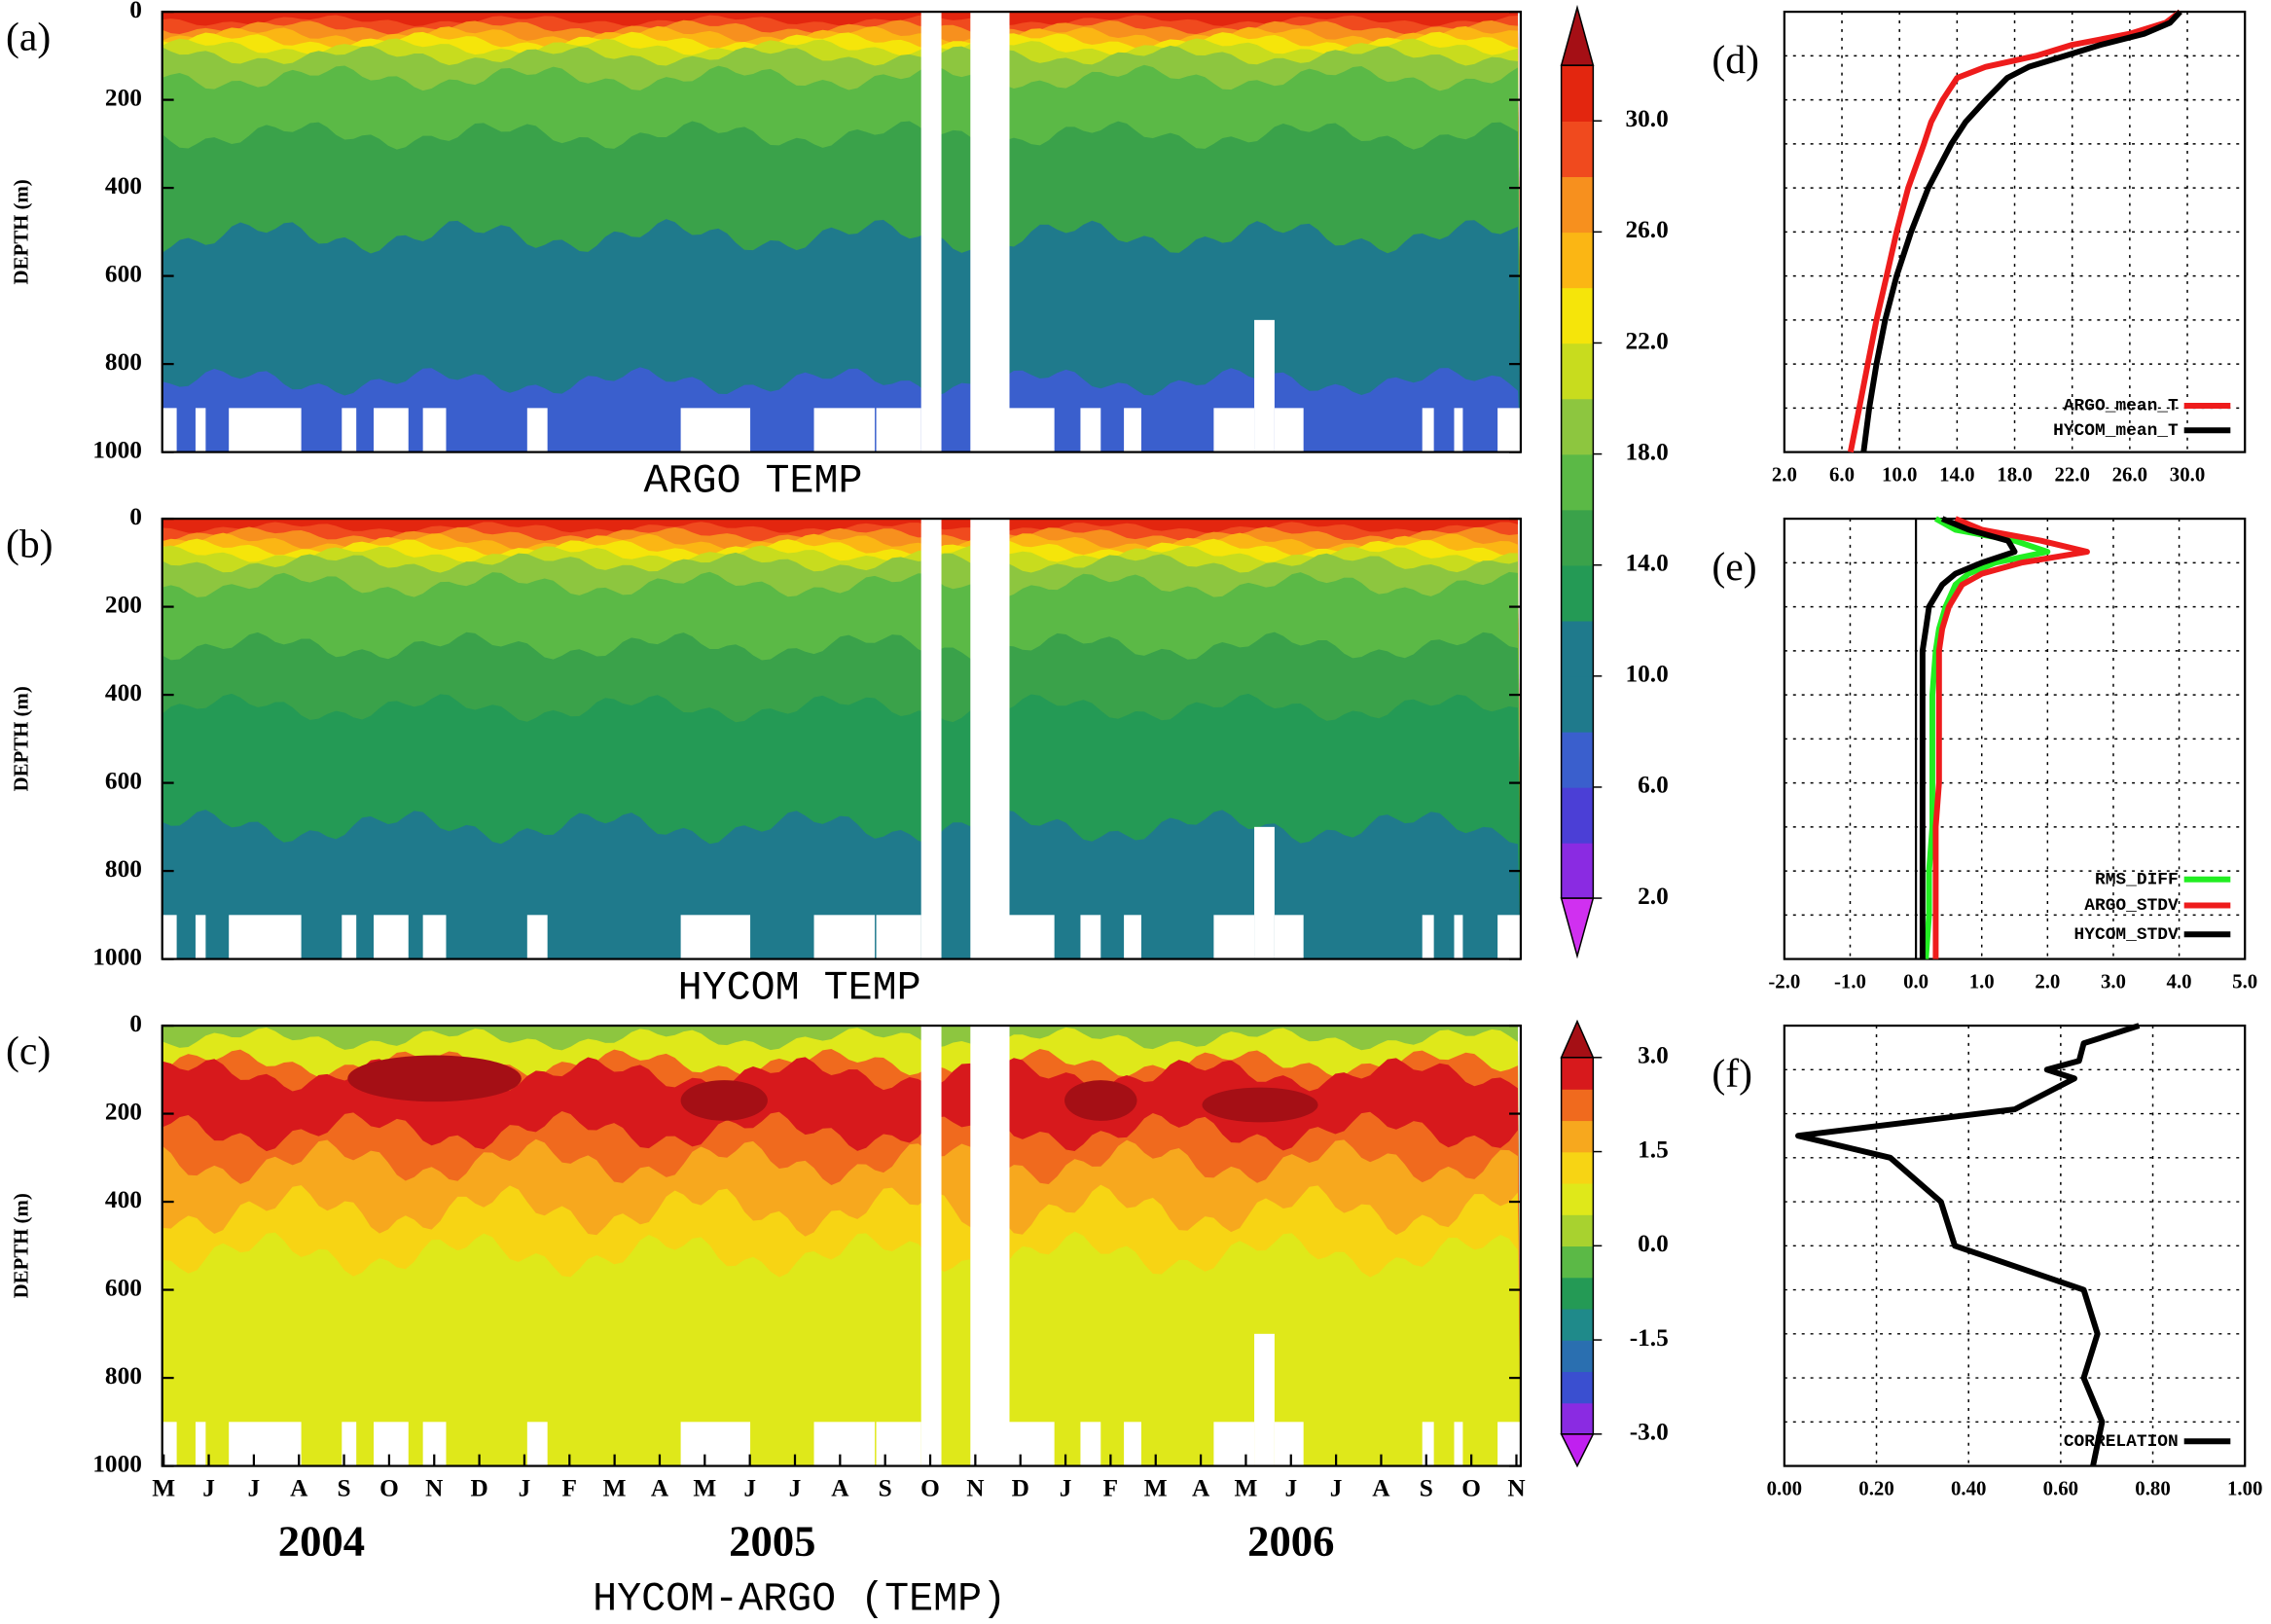 The image size is (2271, 1624). Describe the element at coordinates (321, 1541) in the screenshot. I see `year-label: 2004` at that location.